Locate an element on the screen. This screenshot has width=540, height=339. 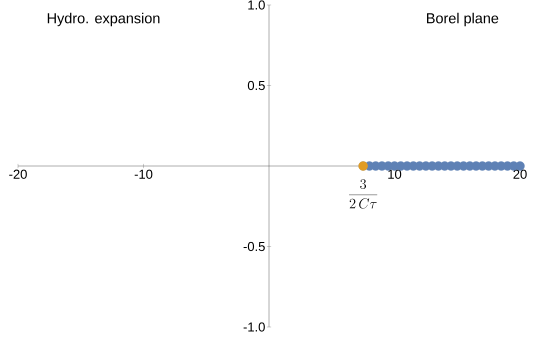
annotation: $\frac{3}{2\,C\tau}$ is located at coordinates (363, 194).